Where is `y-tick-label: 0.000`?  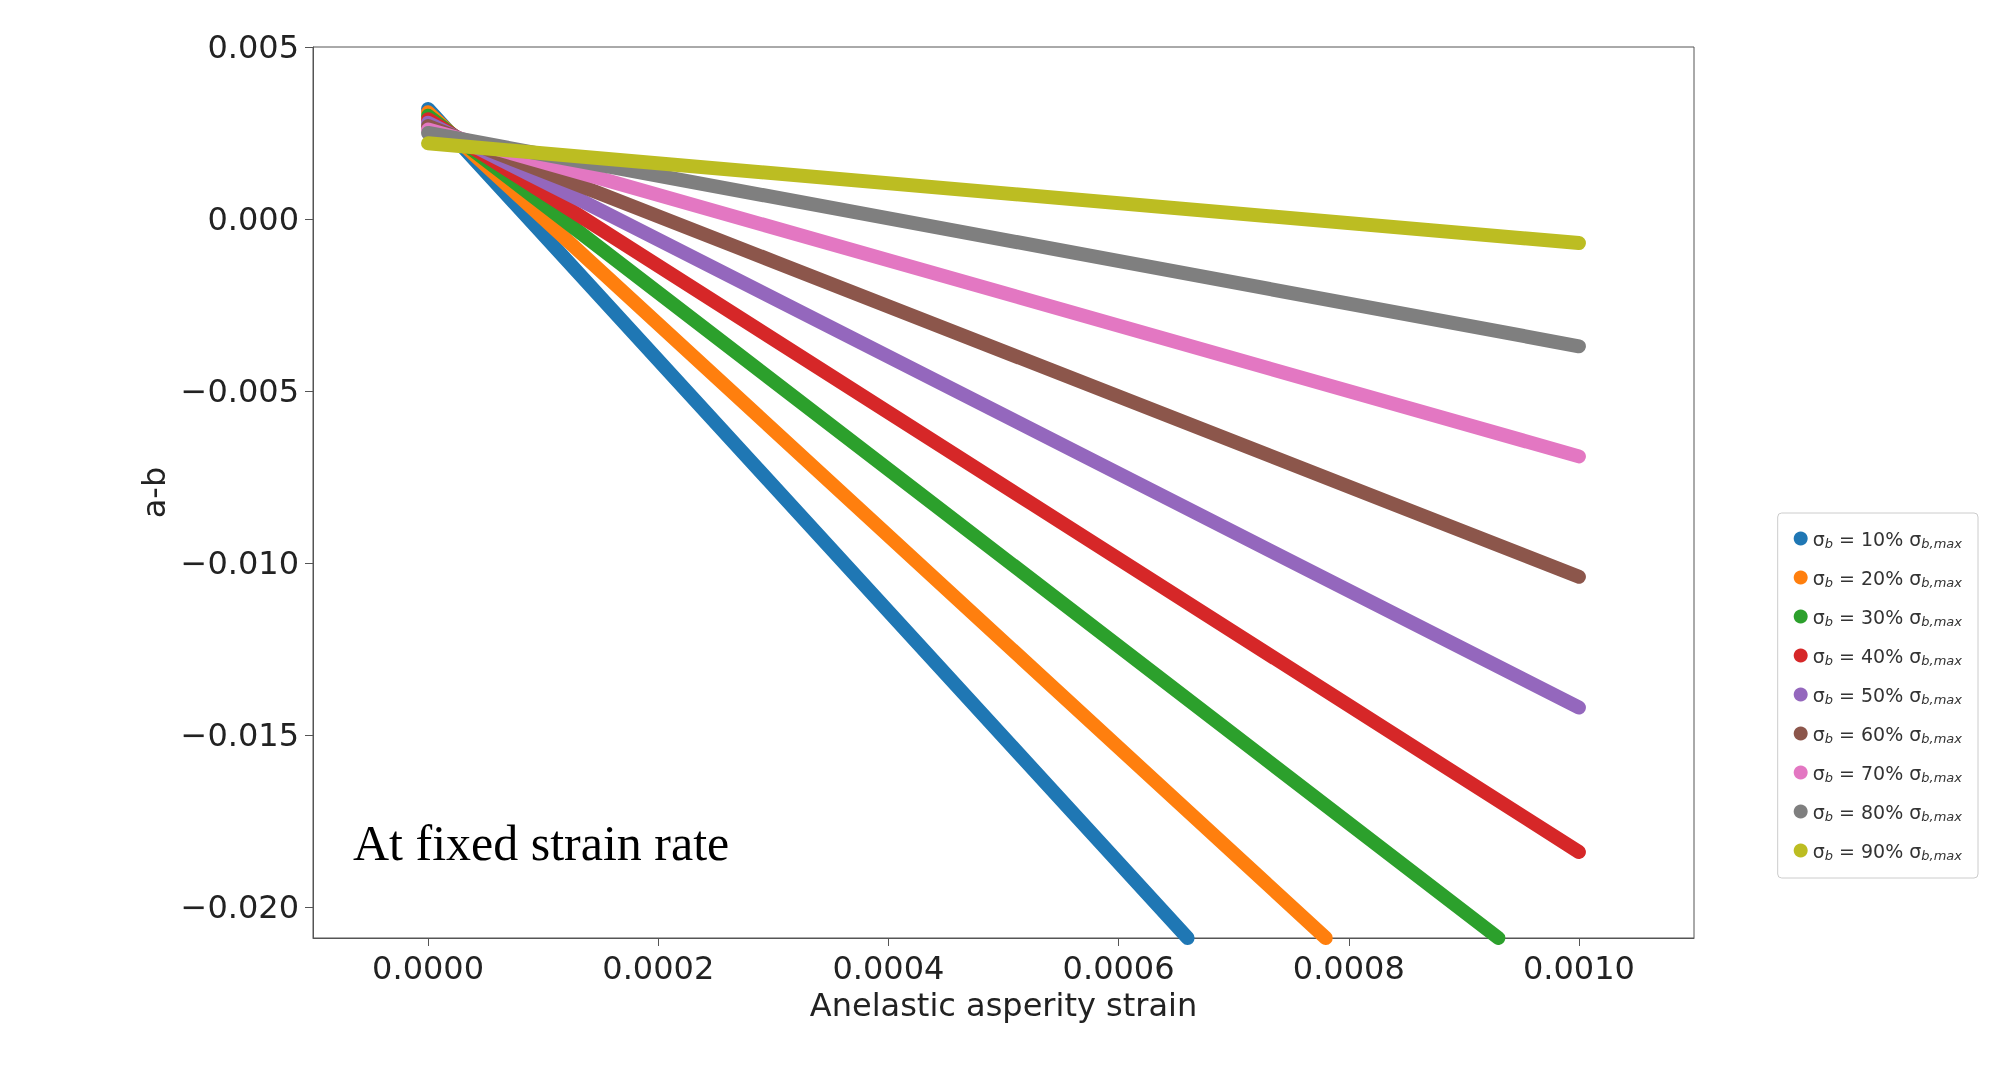
y-tick-label: 0.000 is located at coordinates (253, 219).